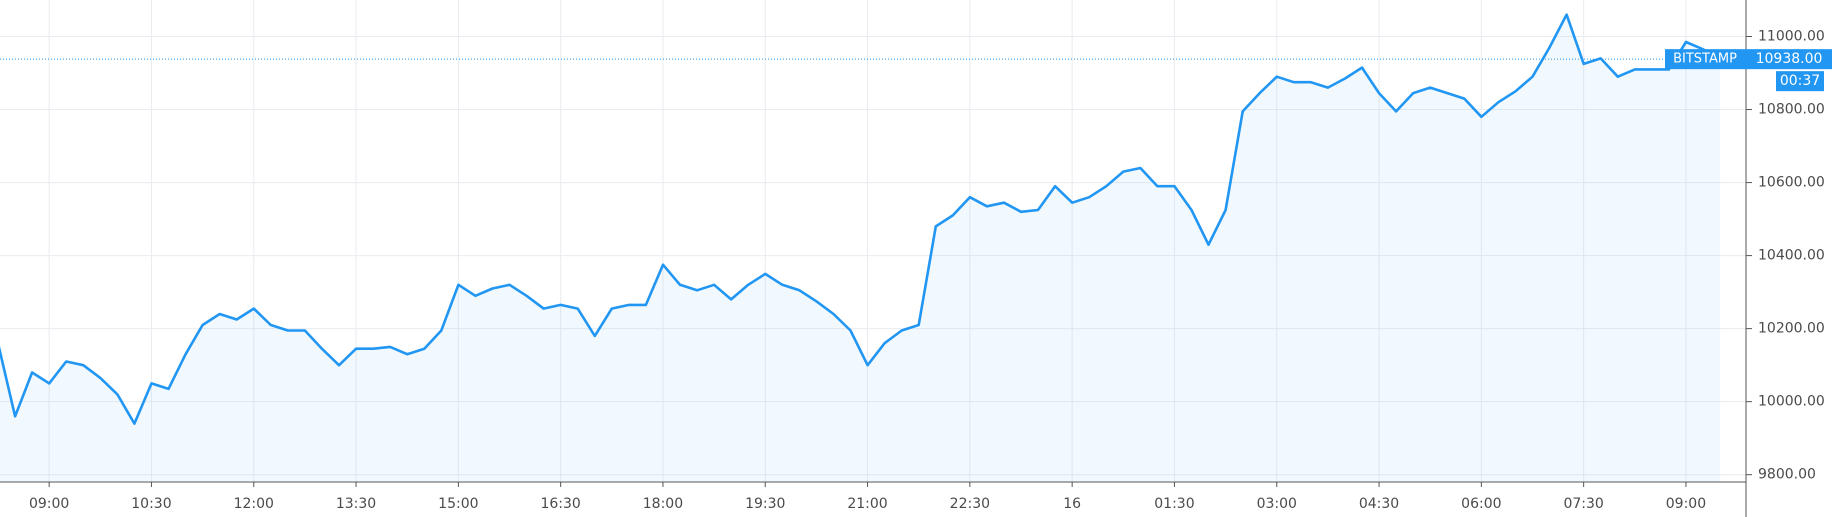  What do you see at coordinates (458, 504) in the screenshot?
I see `x-tick-label: 15:00` at bounding box center [458, 504].